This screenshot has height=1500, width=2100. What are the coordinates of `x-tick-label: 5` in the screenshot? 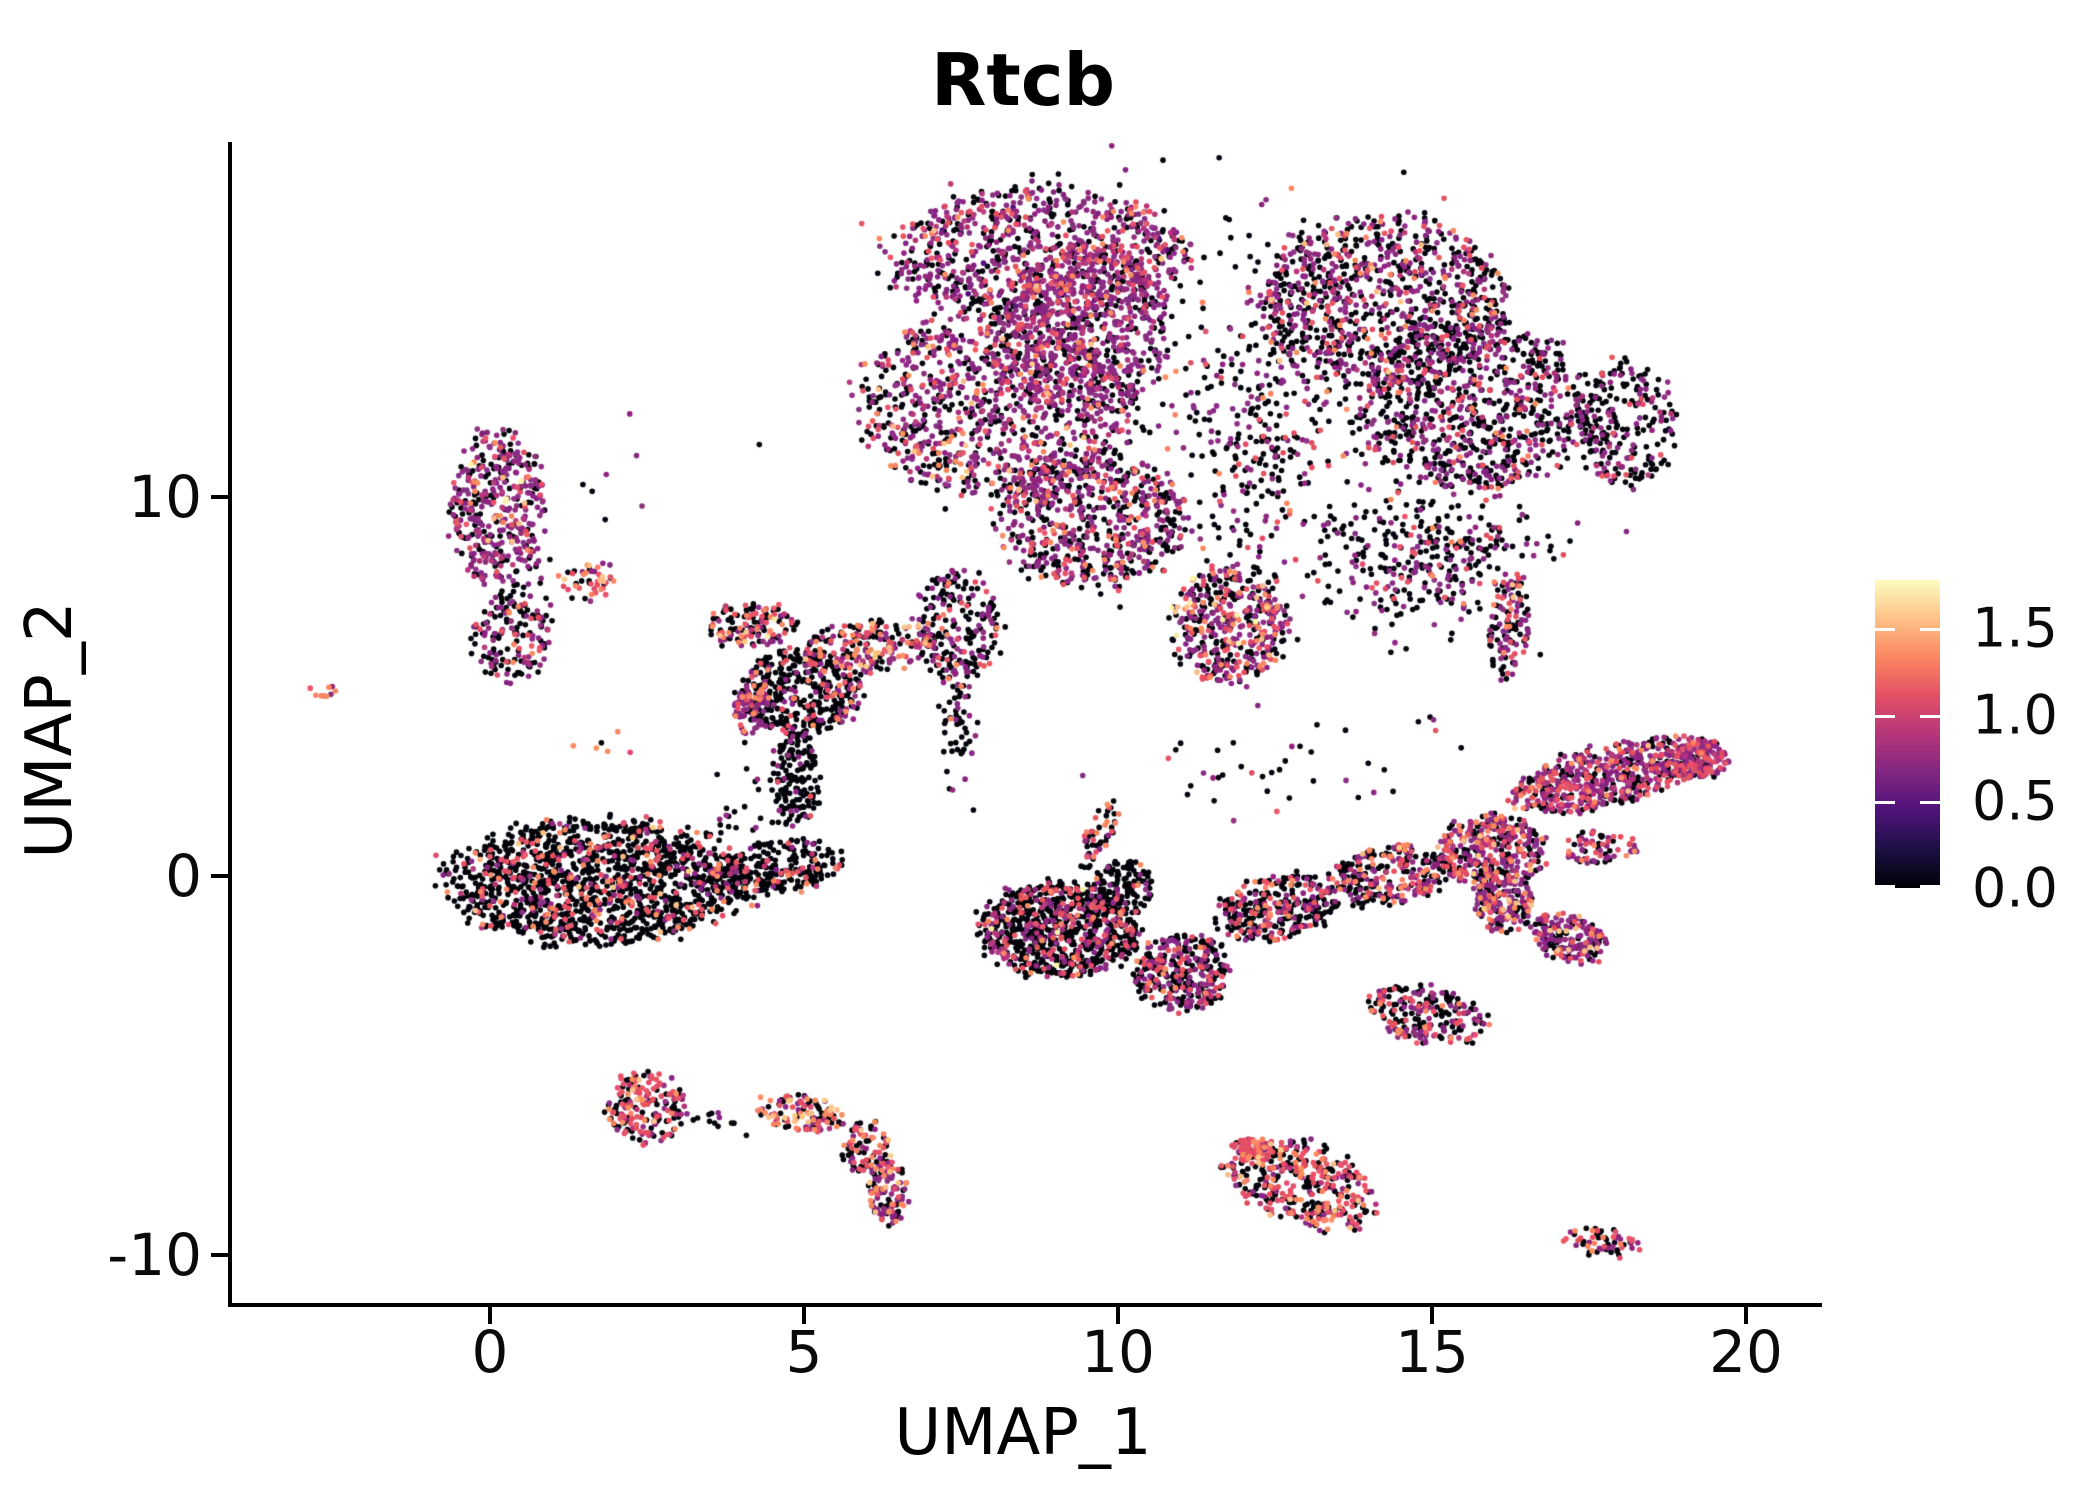 It's located at (804, 1352).